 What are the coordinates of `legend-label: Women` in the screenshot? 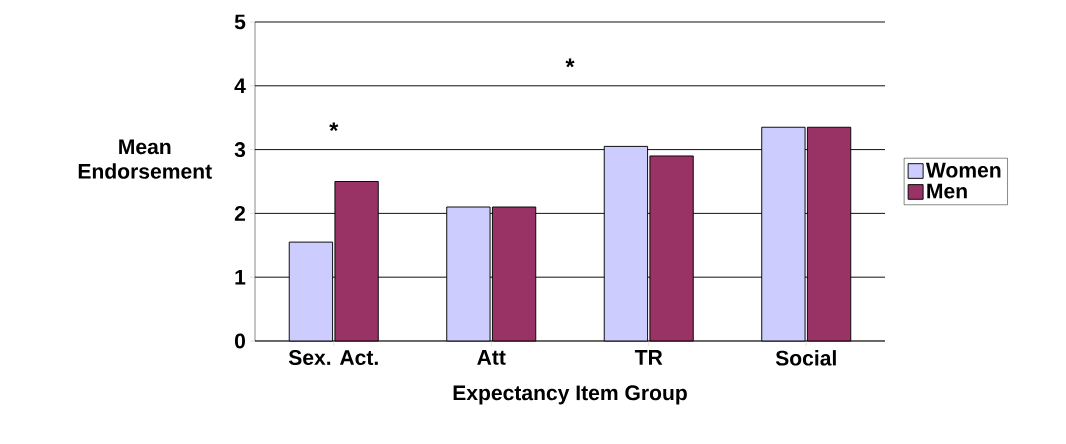 It's located at (963, 170).